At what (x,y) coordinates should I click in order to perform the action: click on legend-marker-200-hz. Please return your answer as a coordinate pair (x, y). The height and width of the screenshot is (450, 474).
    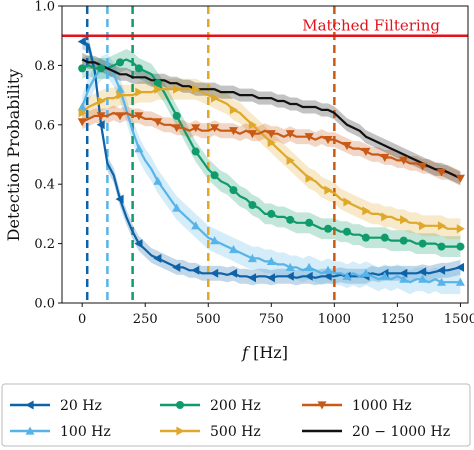
    Looking at the image, I should click on (180, 405).